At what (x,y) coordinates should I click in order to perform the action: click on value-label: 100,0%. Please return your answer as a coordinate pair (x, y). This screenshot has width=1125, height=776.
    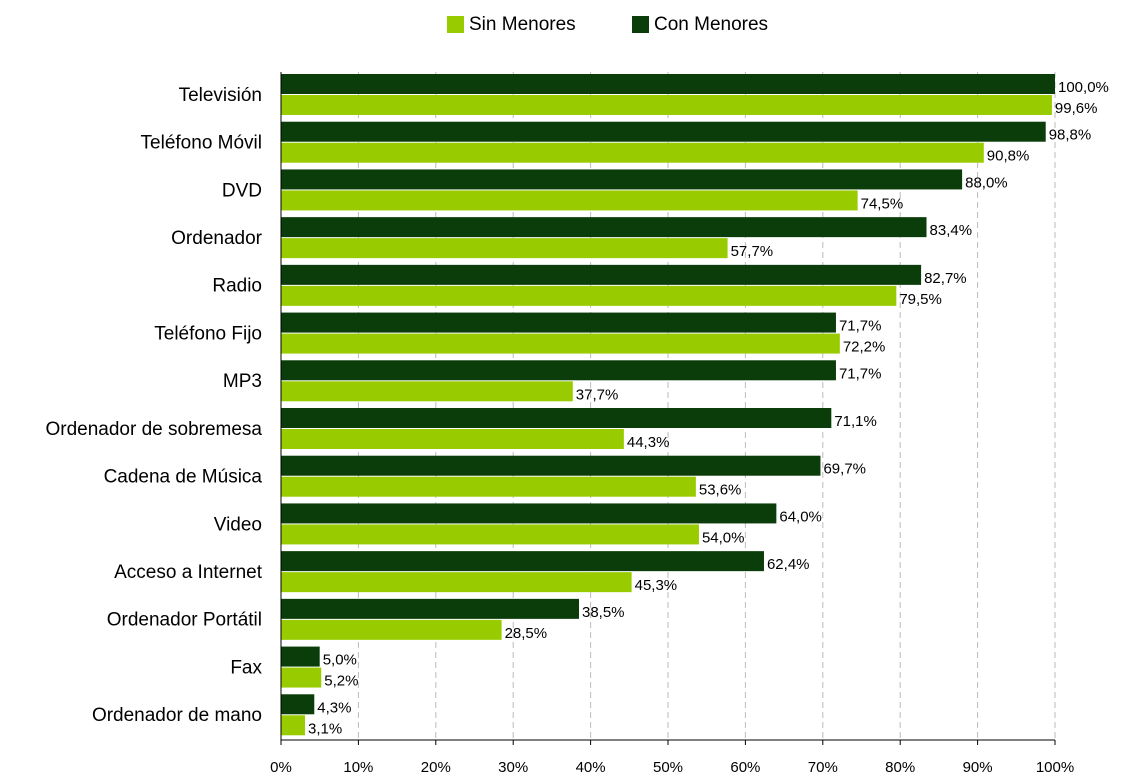
    Looking at the image, I should click on (1083, 87).